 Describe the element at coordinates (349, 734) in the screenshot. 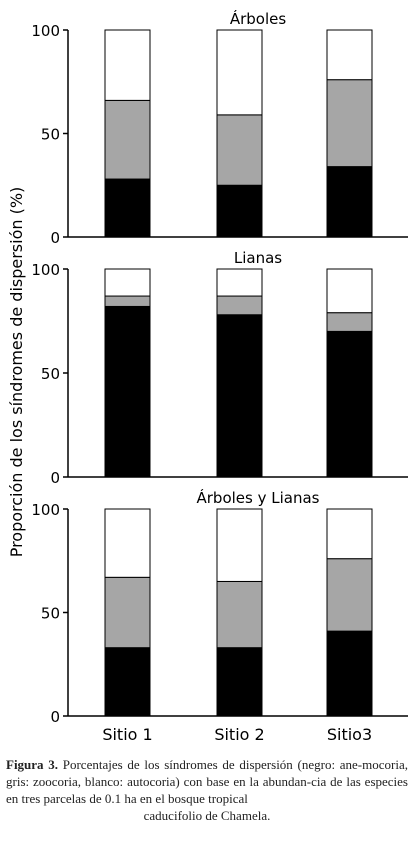

I see `x-tick-label: Sitio3` at that location.